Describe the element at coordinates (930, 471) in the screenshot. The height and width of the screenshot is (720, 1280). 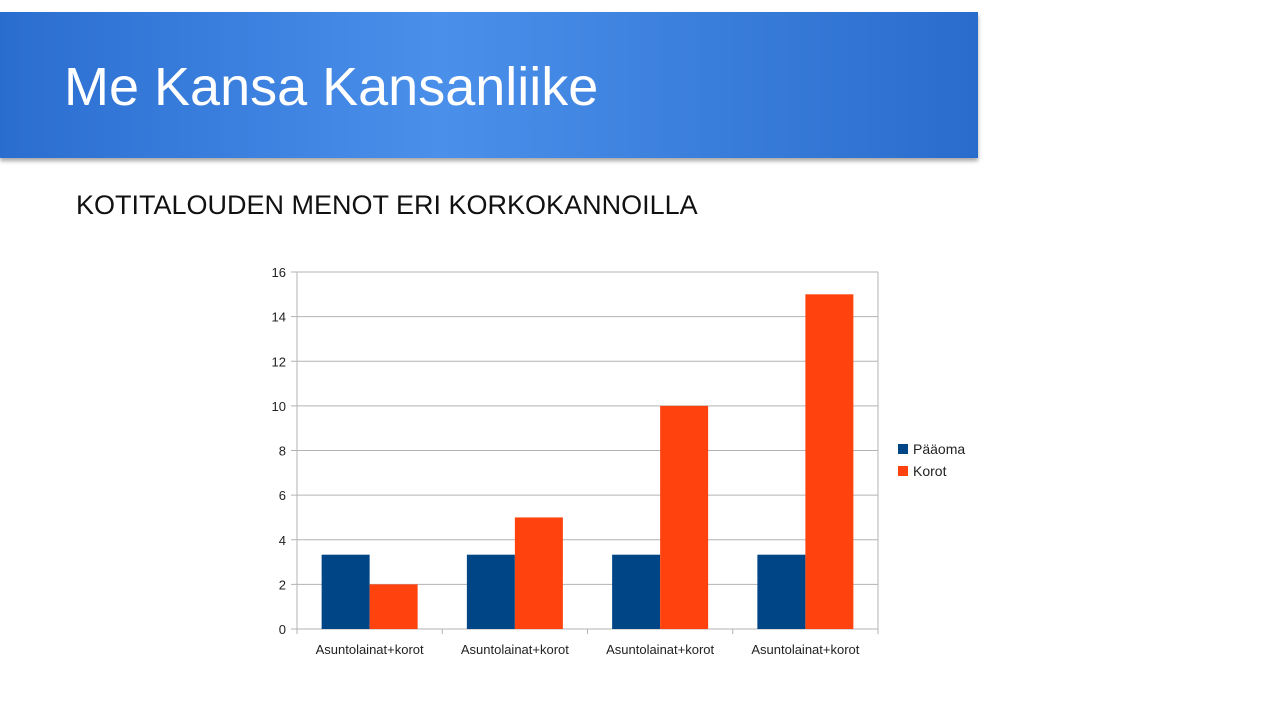
I see `legend-label: Korot` at that location.